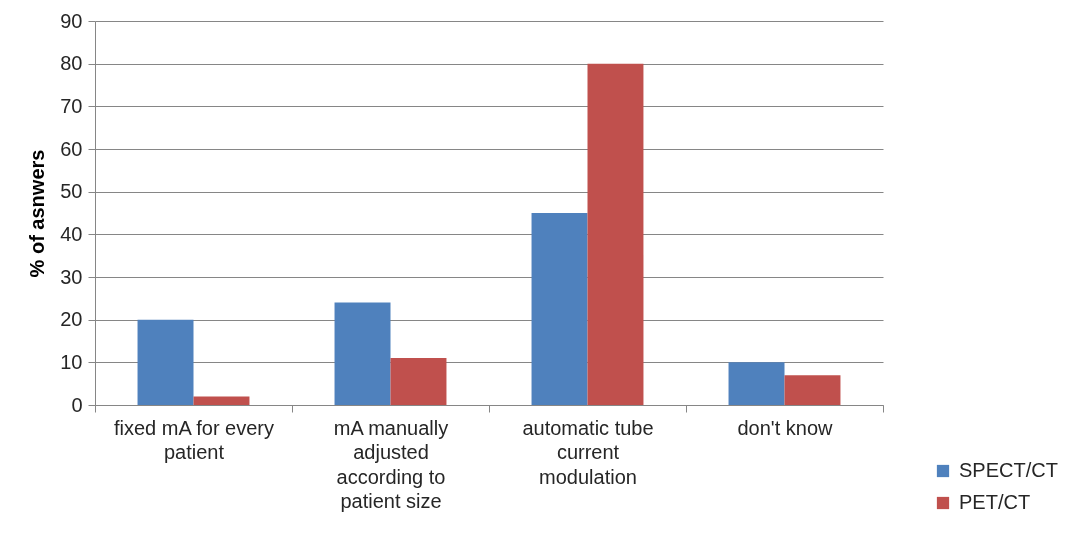 This screenshot has width=1070, height=552. I want to click on legend-label: SPECT/CT, so click(1008, 470).